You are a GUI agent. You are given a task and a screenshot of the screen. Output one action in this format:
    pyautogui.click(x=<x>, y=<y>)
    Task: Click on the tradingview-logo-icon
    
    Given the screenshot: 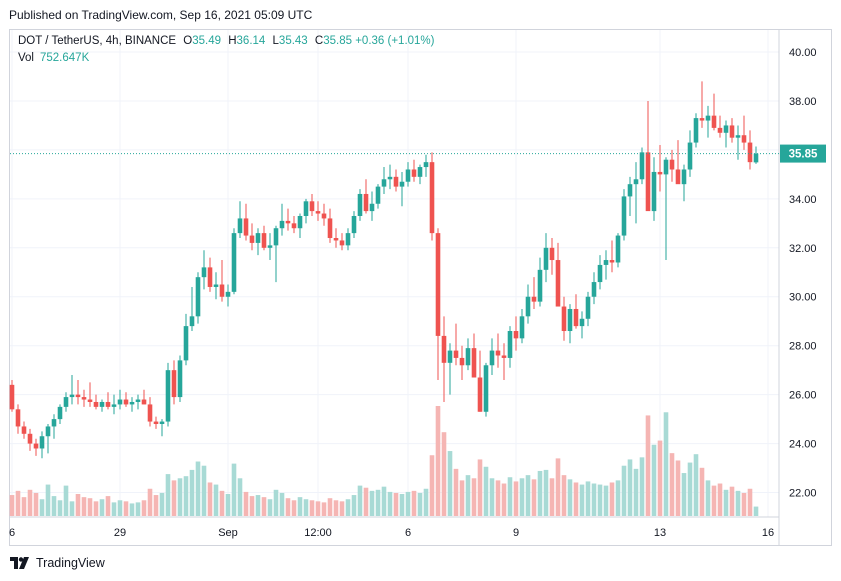 What is the action you would take?
    pyautogui.click(x=19, y=563)
    